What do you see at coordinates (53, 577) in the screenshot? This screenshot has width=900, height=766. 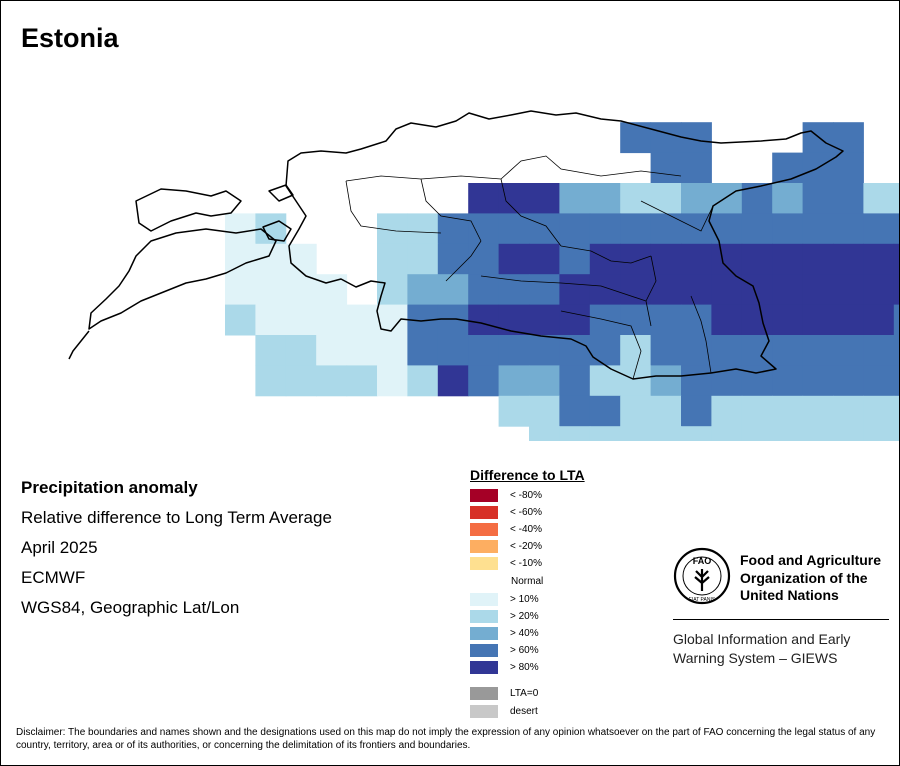 I see `map-source: ECMWF` at bounding box center [53, 577].